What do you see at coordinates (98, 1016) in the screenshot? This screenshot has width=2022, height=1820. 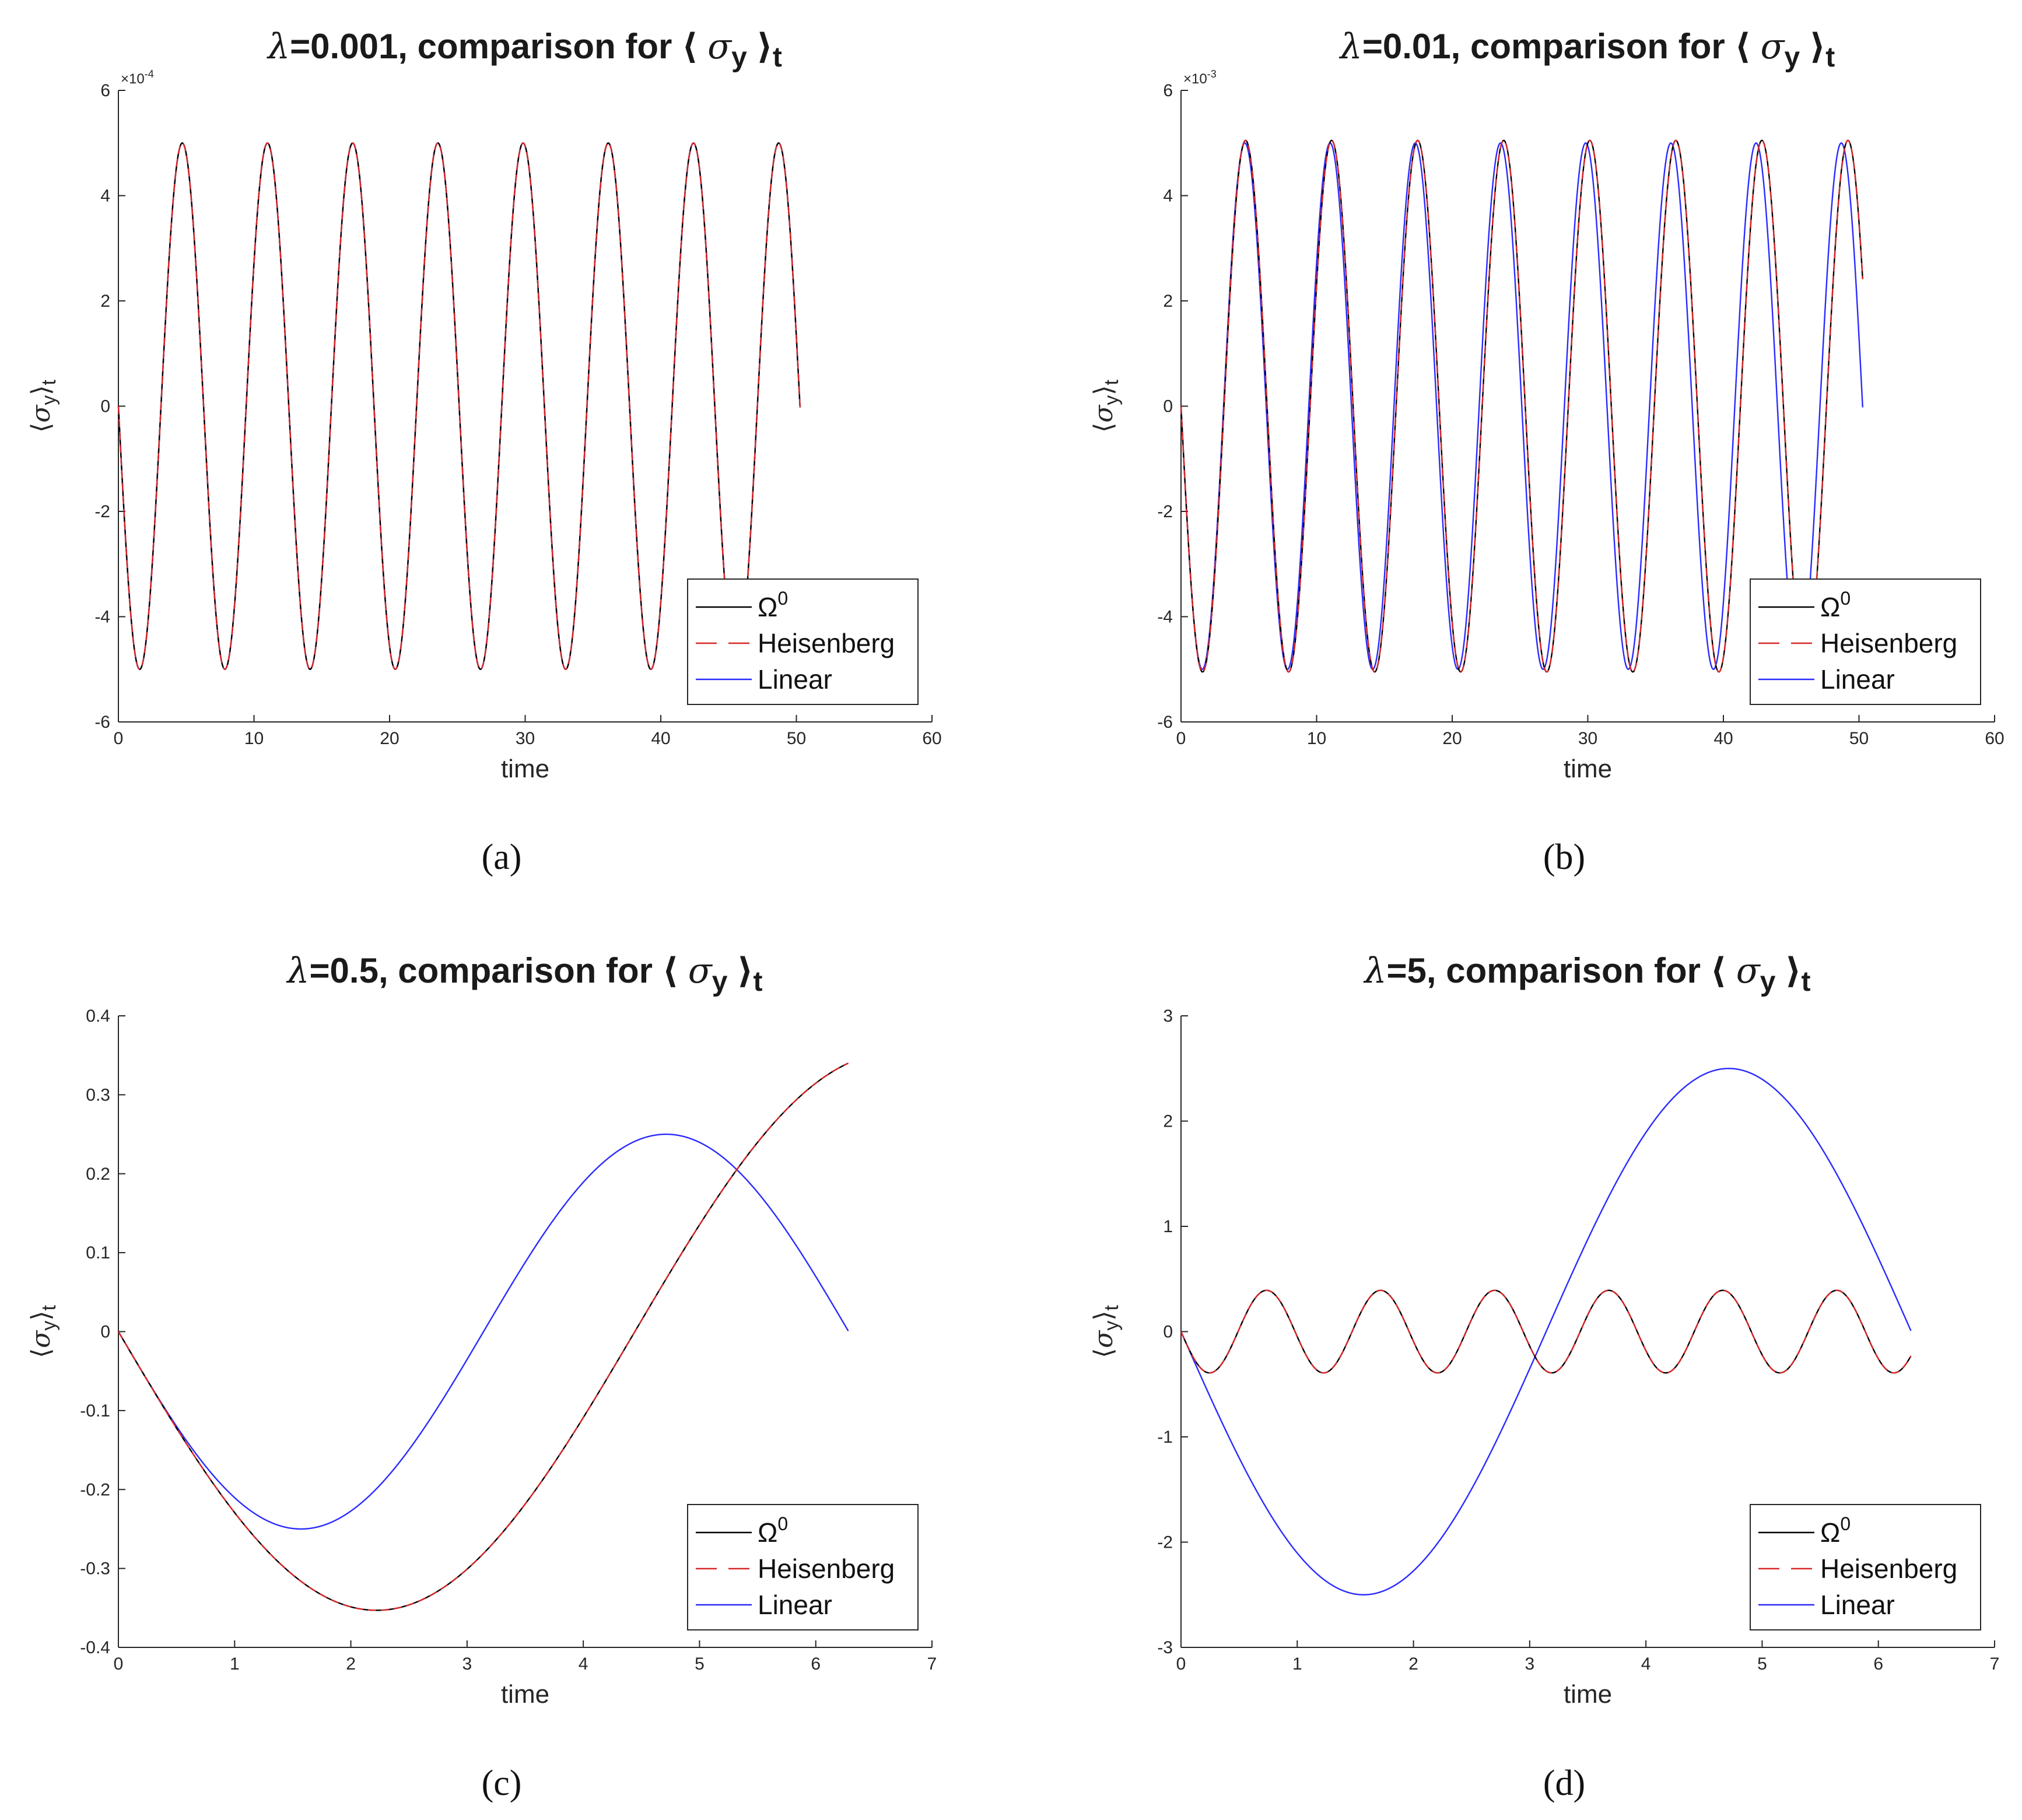 I see `y-tick-label: 0.4` at bounding box center [98, 1016].